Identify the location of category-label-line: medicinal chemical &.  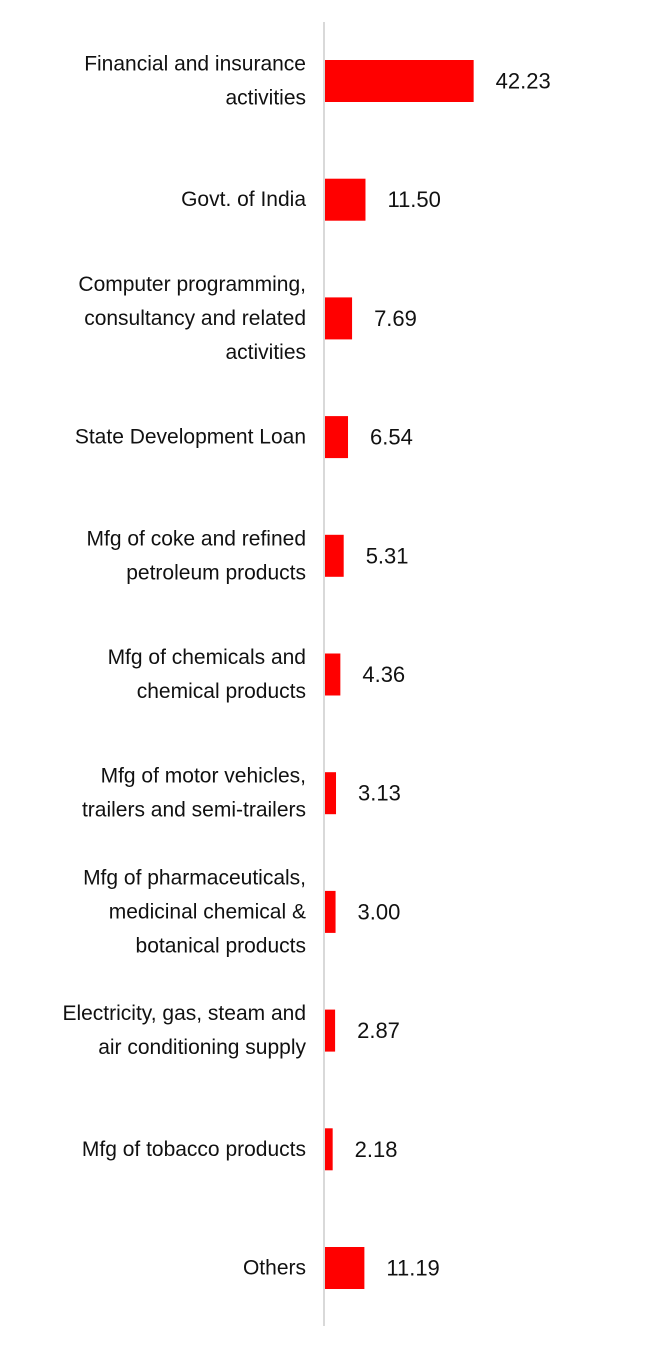
(207, 911).